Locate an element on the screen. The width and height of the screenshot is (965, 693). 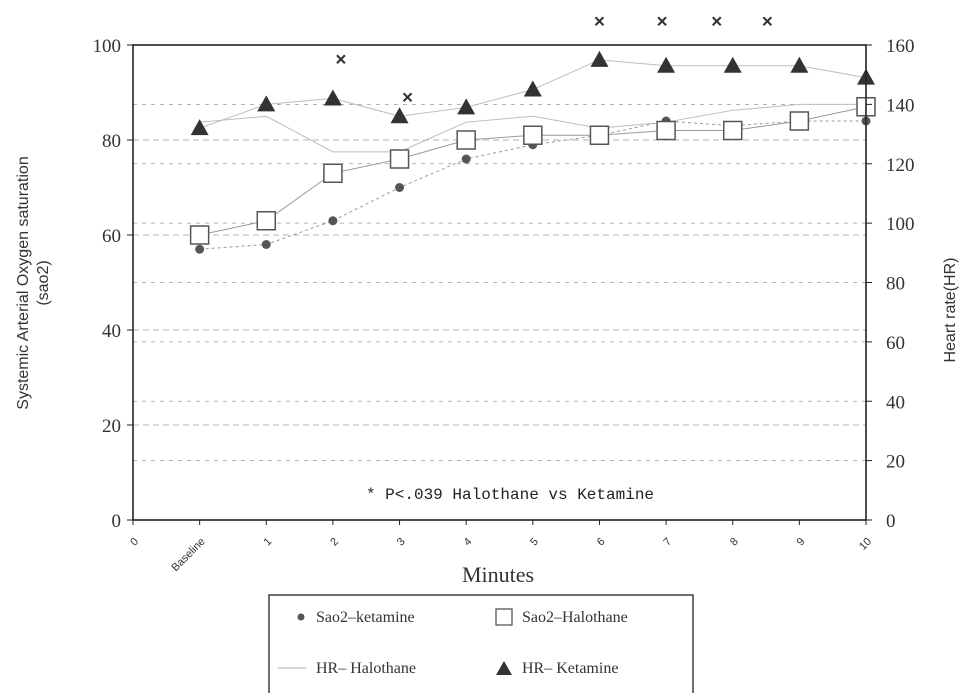
legend-marker-hr-ketamine is located at coordinates (504, 668).